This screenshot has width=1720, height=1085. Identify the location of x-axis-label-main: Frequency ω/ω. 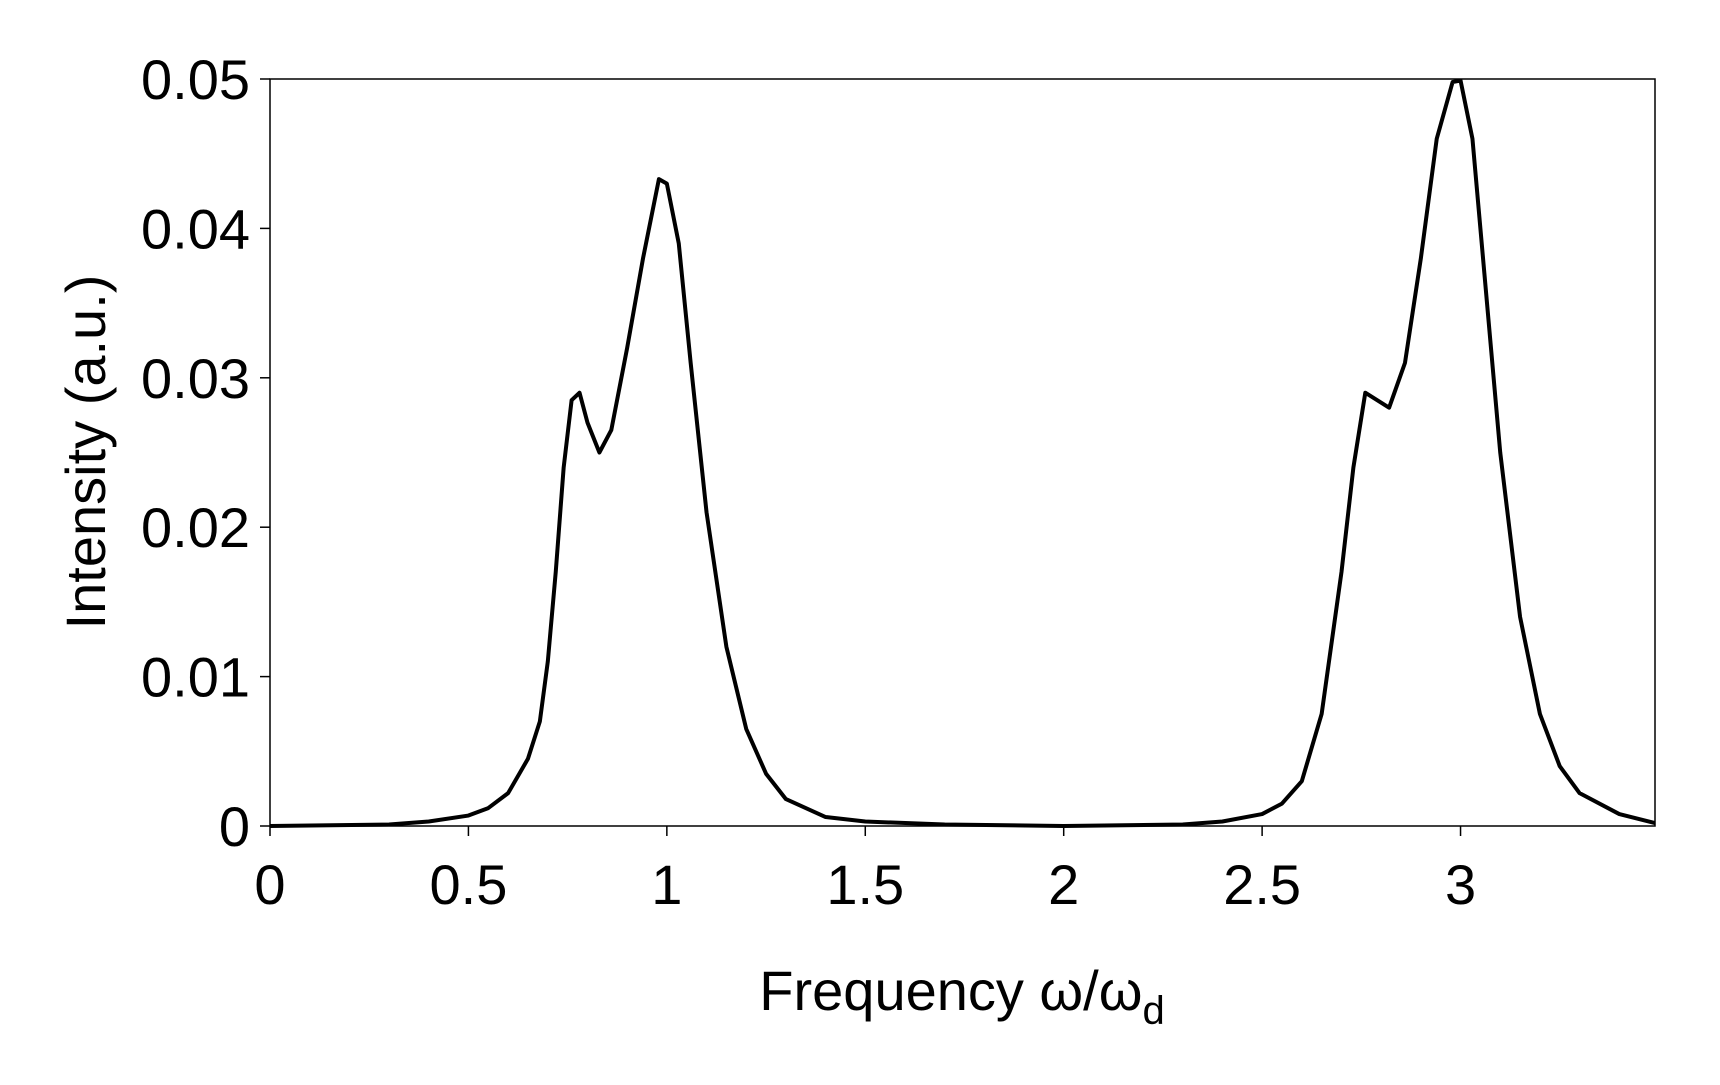
(950, 990).